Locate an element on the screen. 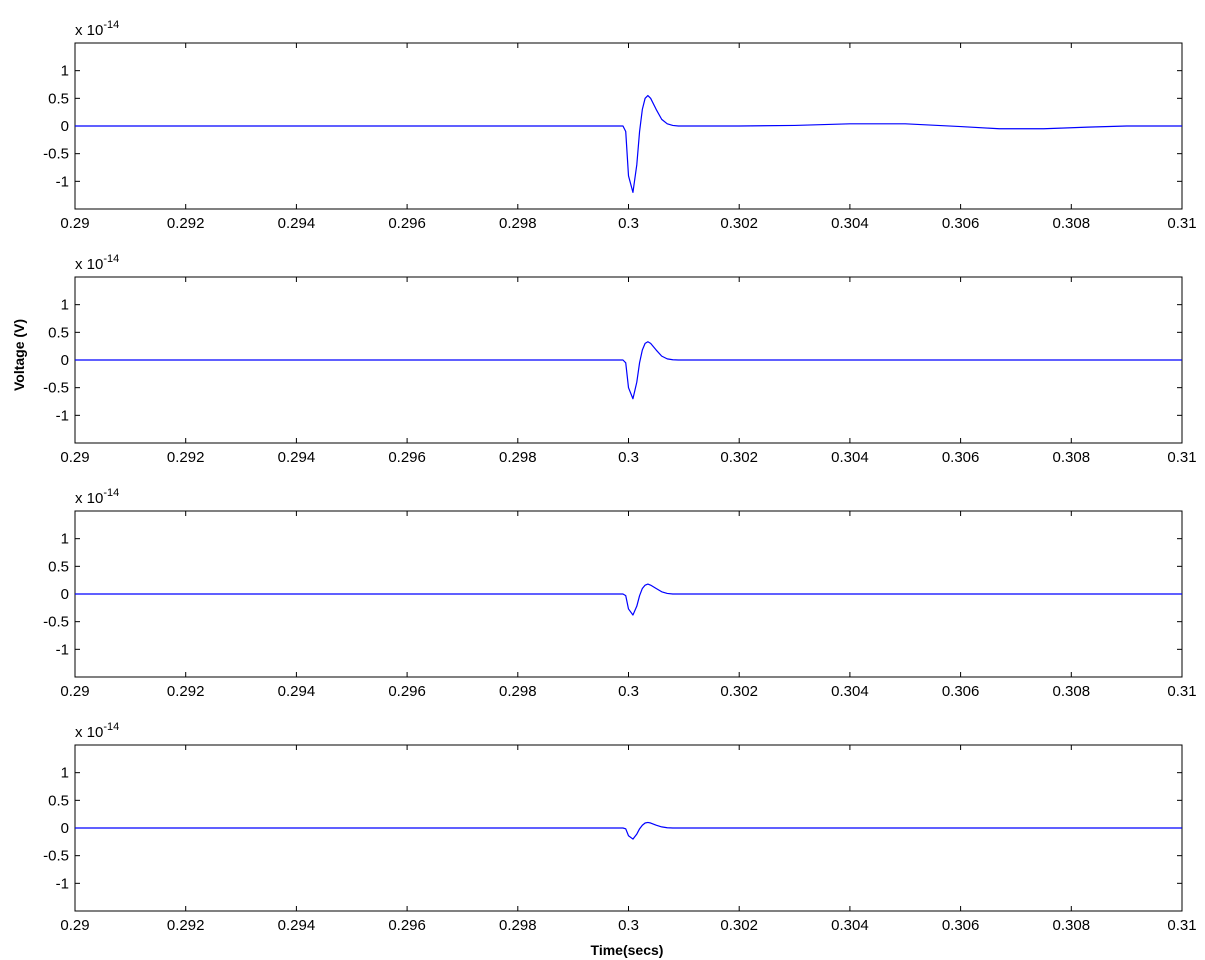 Image resolution: width=1205 pixels, height=960 pixels. x-axis-label: Time(secs) is located at coordinates (627, 950).